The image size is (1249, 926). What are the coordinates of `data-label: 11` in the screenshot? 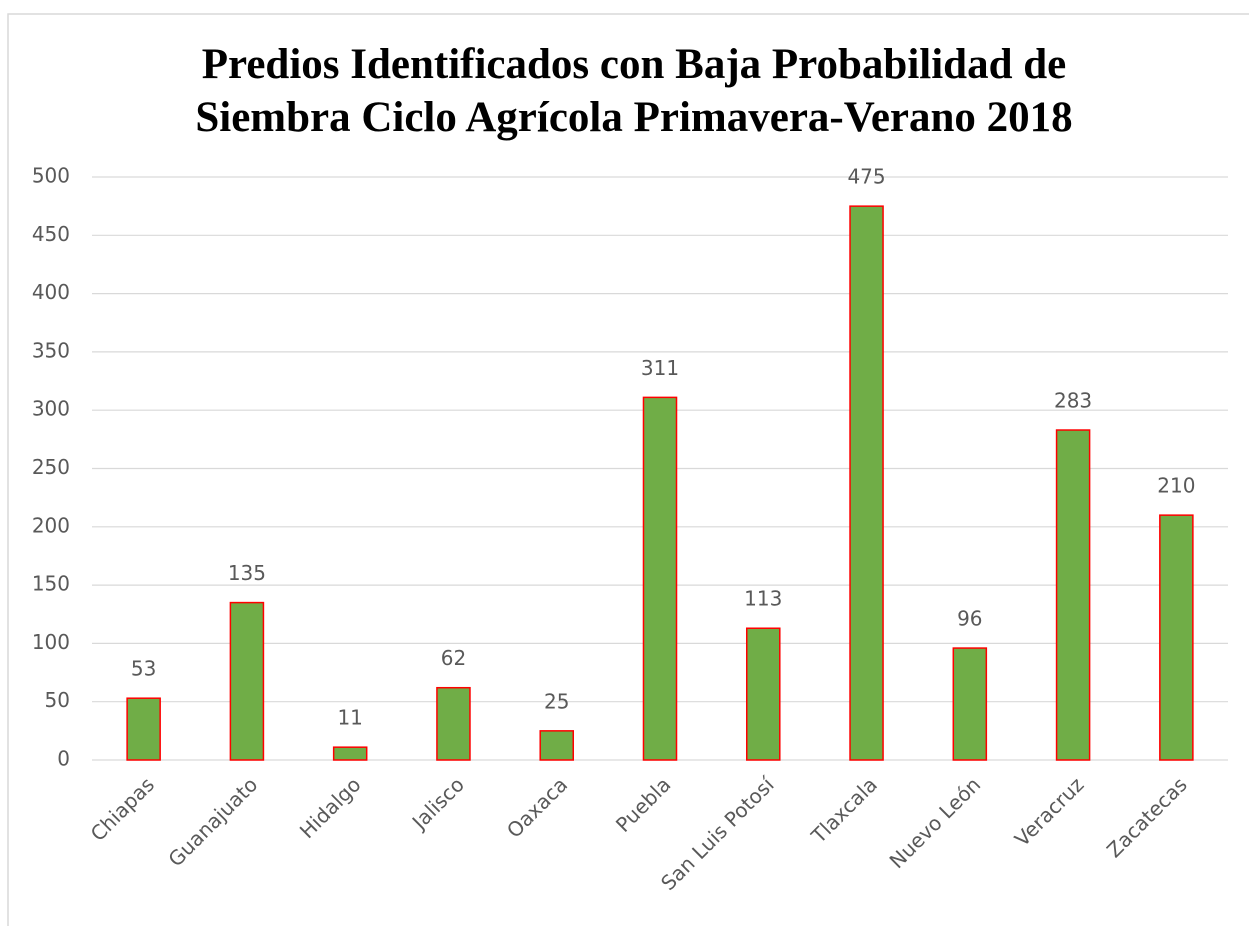 It's located at (349, 718).